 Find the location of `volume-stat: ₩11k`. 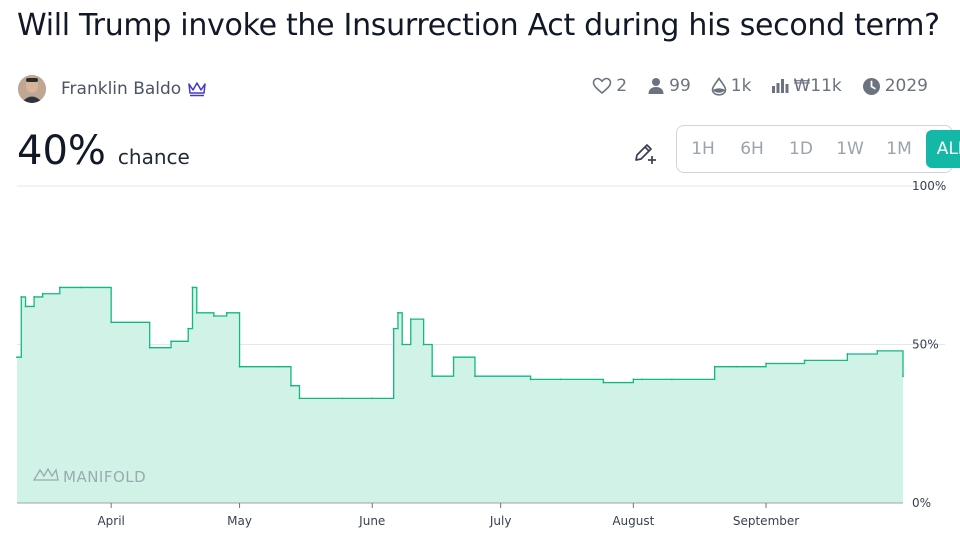

volume-stat: ₩11k is located at coordinates (806, 86).